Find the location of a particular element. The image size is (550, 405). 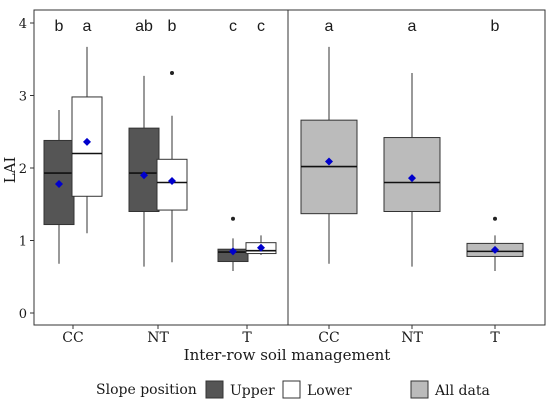

legend-entry-lower: Lower is located at coordinates (317, 389).